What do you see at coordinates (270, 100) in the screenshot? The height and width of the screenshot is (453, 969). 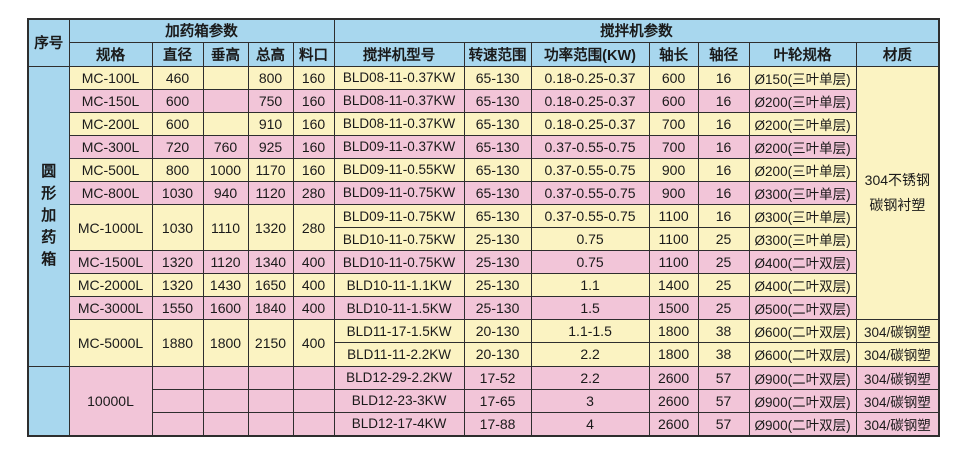 I see `cell-total-height: 750` at bounding box center [270, 100].